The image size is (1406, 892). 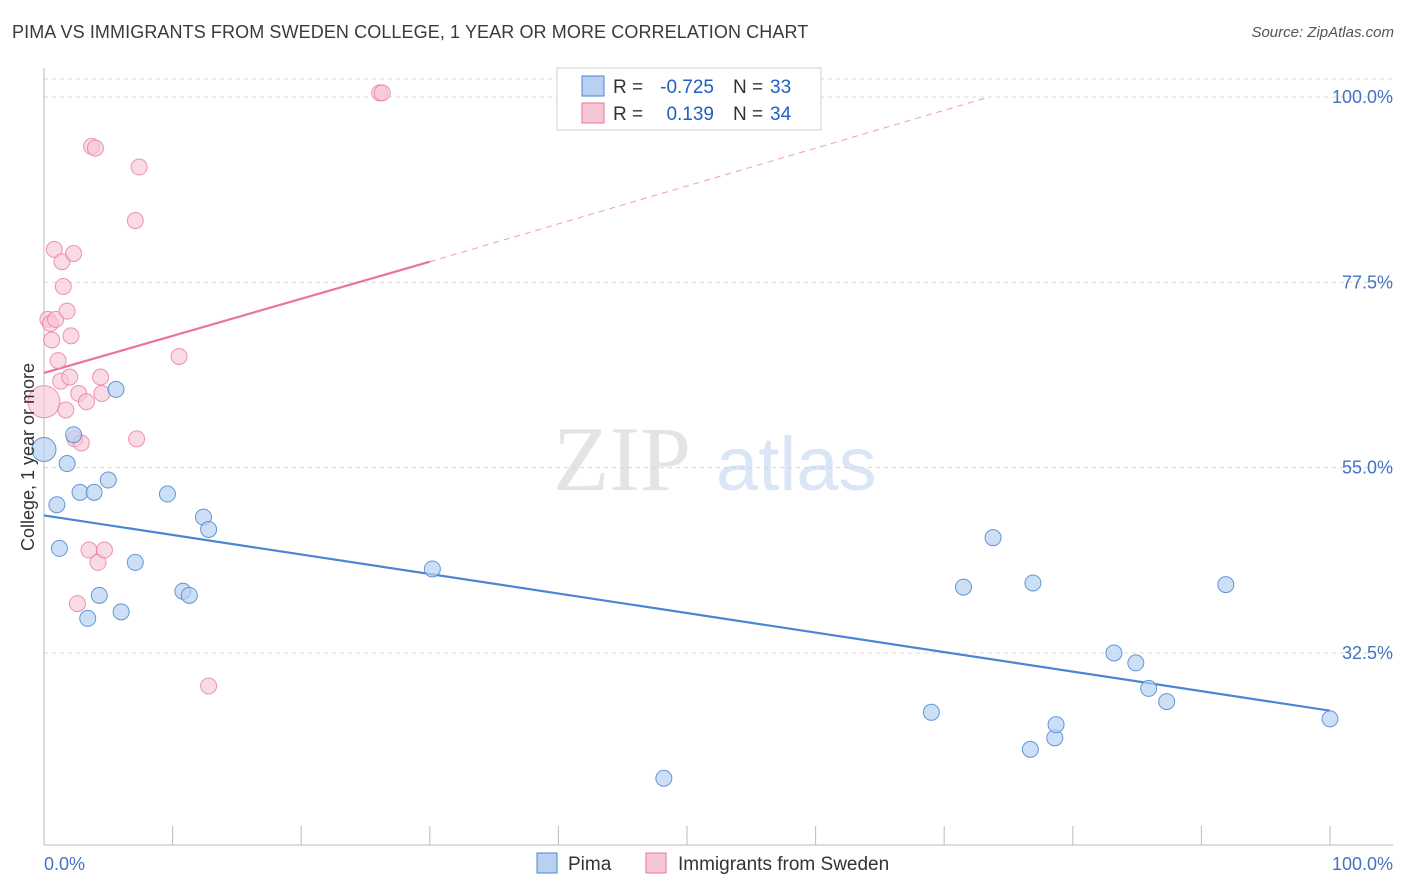 What do you see at coordinates (593, 86) in the screenshot?
I see `legend-pima-swatch` at bounding box center [593, 86].